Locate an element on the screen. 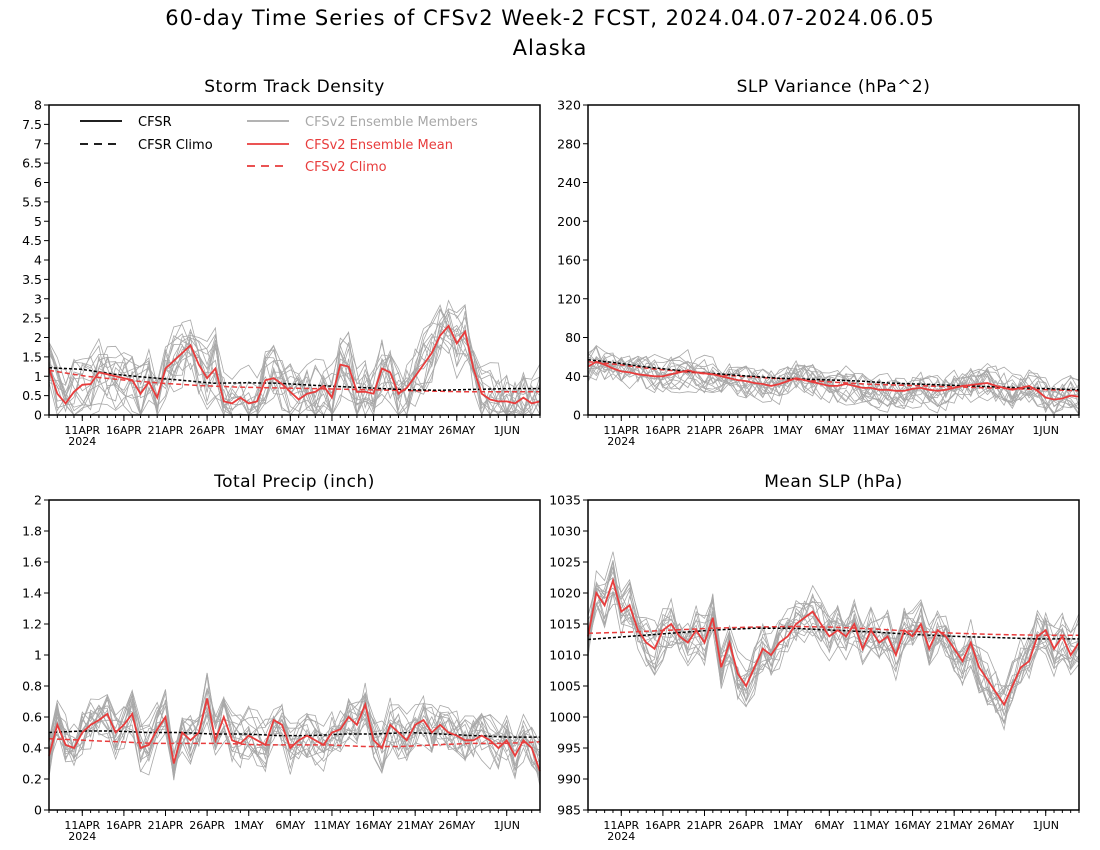 The image size is (1100, 850). y-tick-label: 320 is located at coordinates (569, 105).